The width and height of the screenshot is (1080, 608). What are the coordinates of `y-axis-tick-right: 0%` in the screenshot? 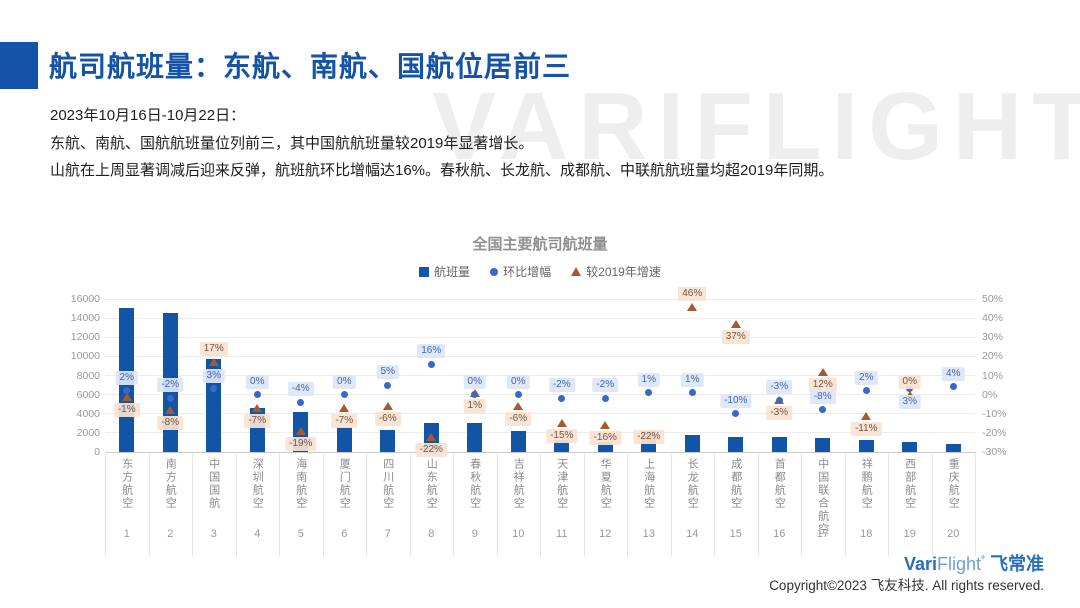 It's located at (990, 394).